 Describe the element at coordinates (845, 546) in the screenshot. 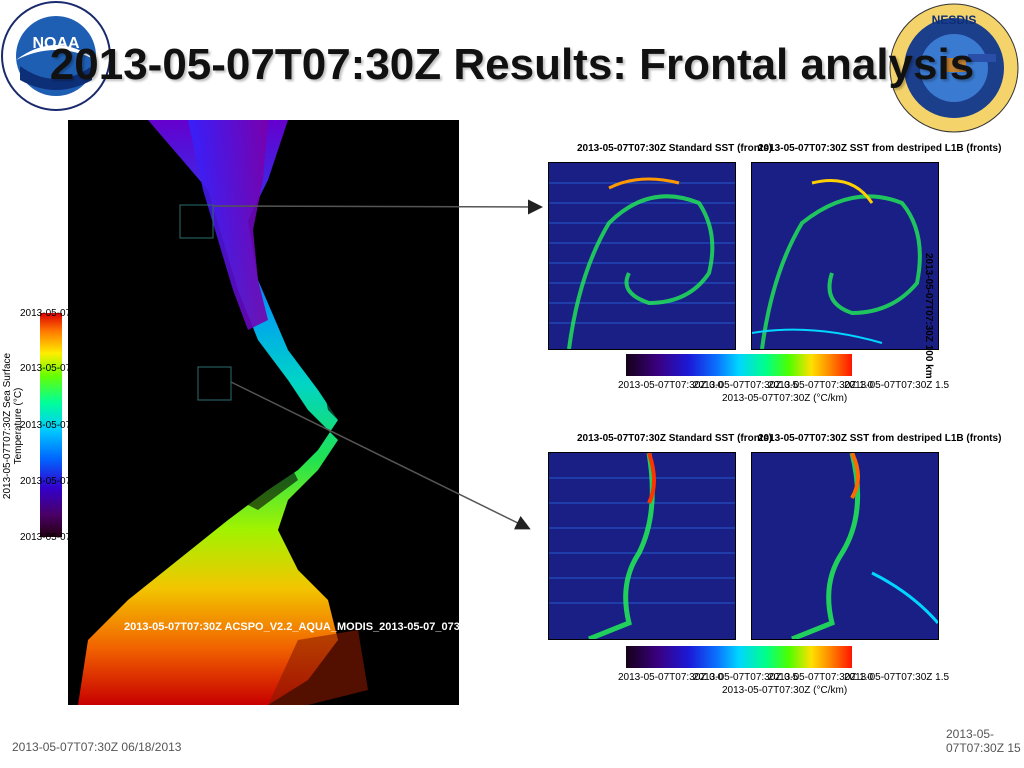

I see `front-panel-destriped-bottom` at that location.